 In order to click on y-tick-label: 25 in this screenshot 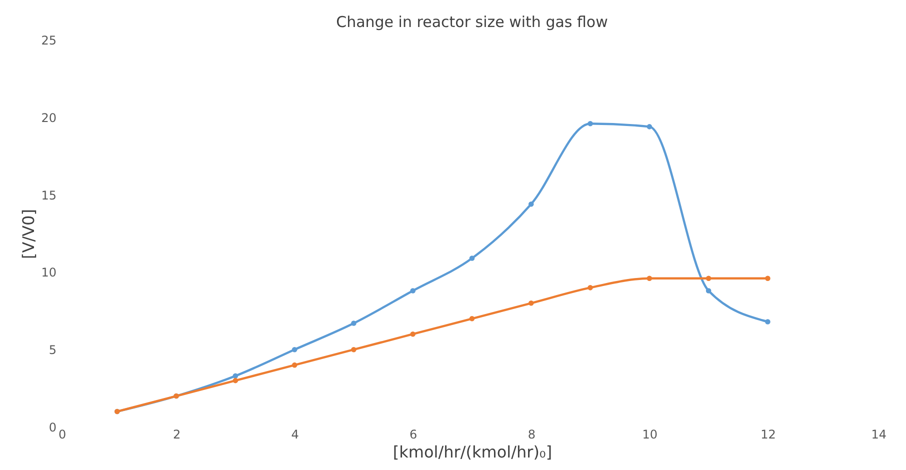, I will do `click(48, 41)`.